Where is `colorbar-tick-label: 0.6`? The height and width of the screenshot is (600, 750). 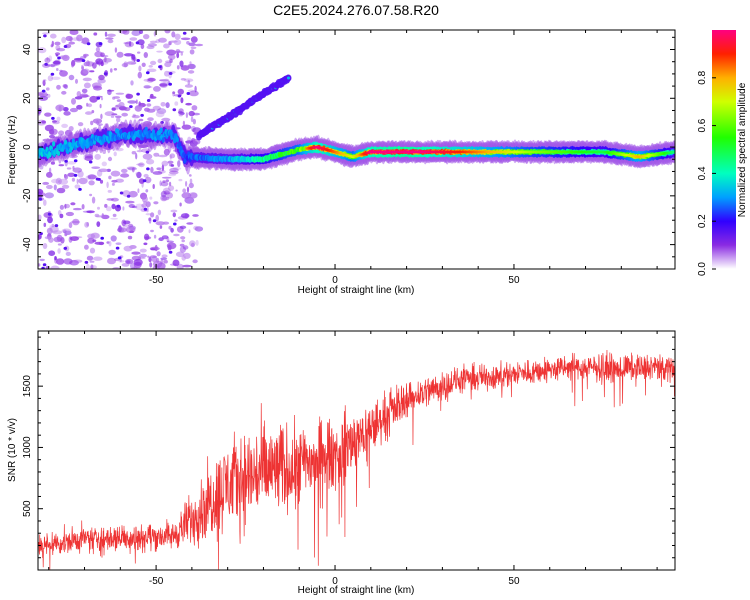 colorbar-tick-label: 0.6 is located at coordinates (702, 125).